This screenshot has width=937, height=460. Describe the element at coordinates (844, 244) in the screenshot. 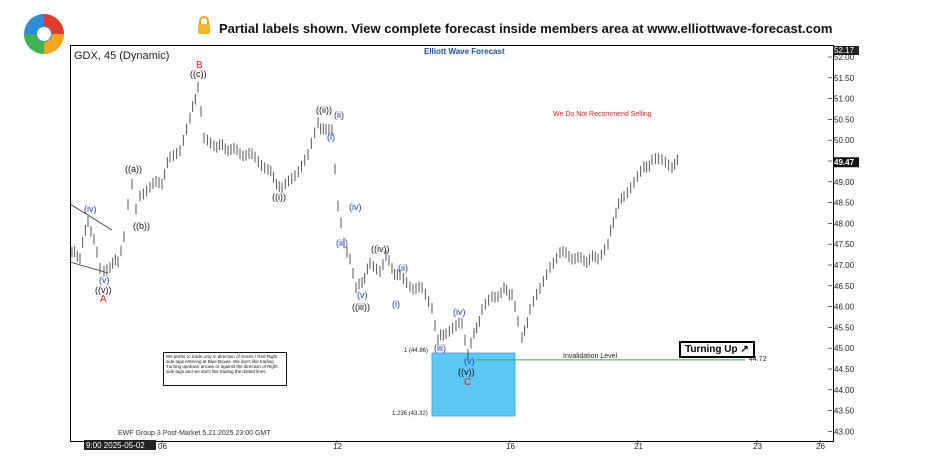

I see `y-tick-label: 47.50` at that location.